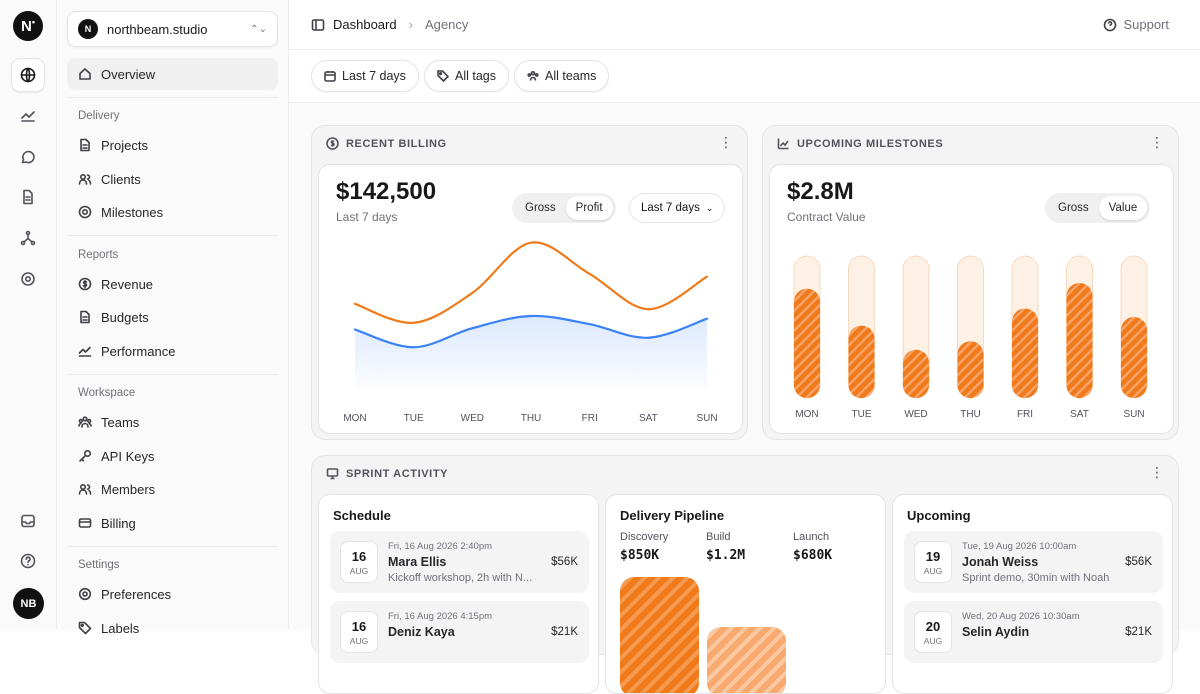  I want to click on nav-performance: Performance, so click(172, 351).